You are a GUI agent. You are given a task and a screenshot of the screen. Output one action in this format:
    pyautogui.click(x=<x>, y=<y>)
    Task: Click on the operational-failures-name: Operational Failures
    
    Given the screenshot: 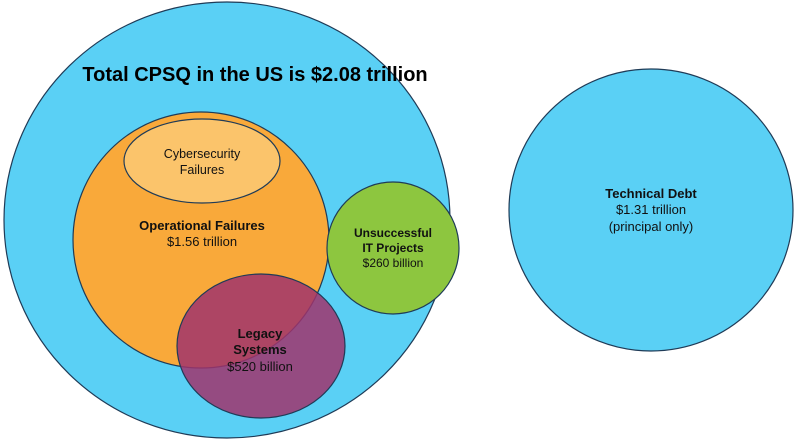 What is the action you would take?
    pyautogui.click(x=202, y=225)
    